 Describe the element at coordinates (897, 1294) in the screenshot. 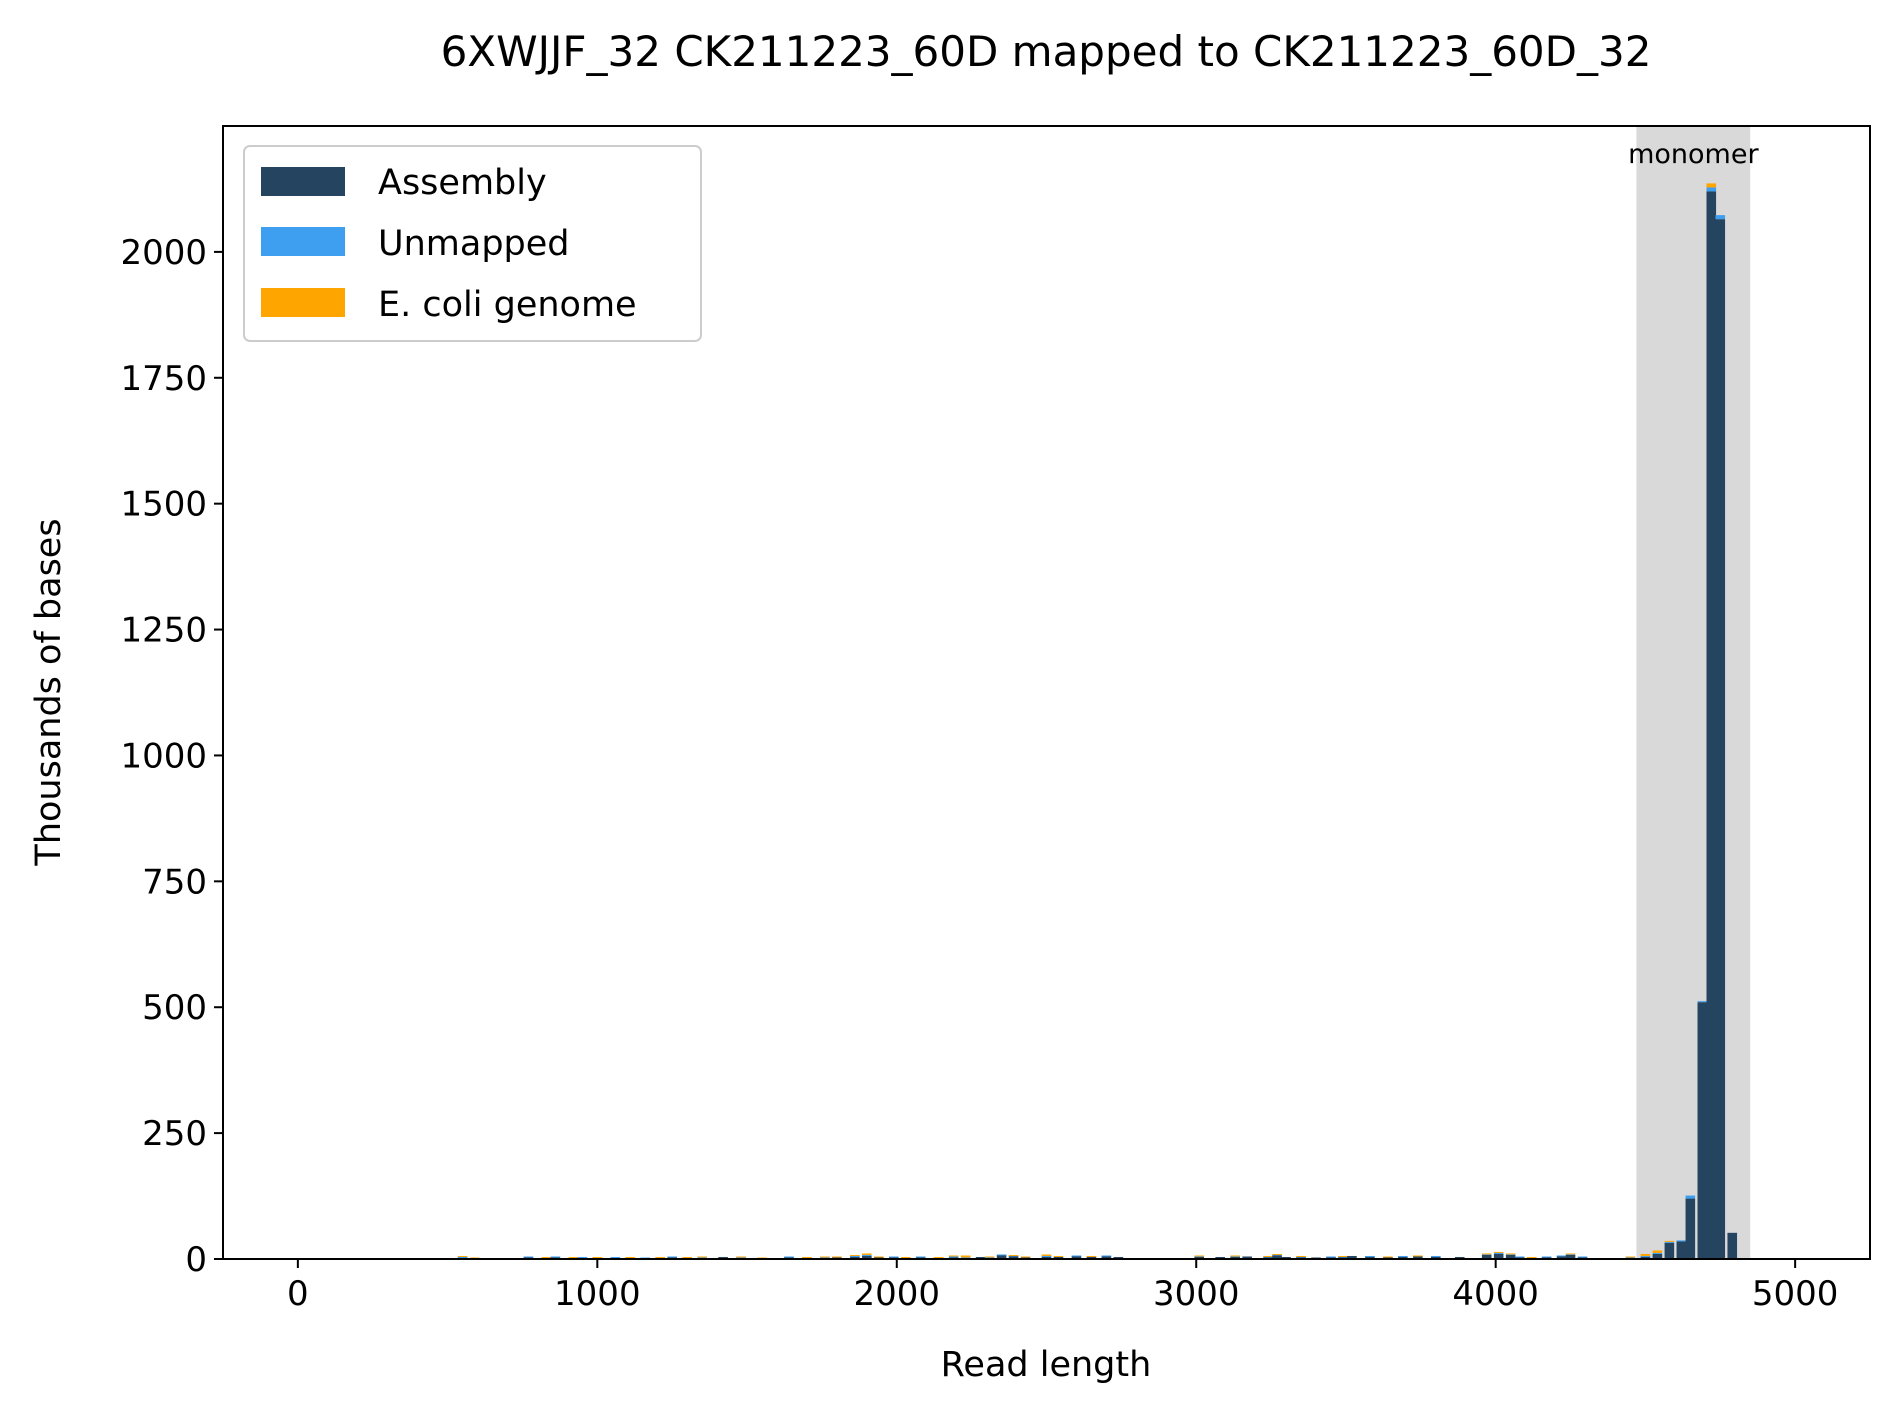

I see `x-tick-label: 2000` at that location.